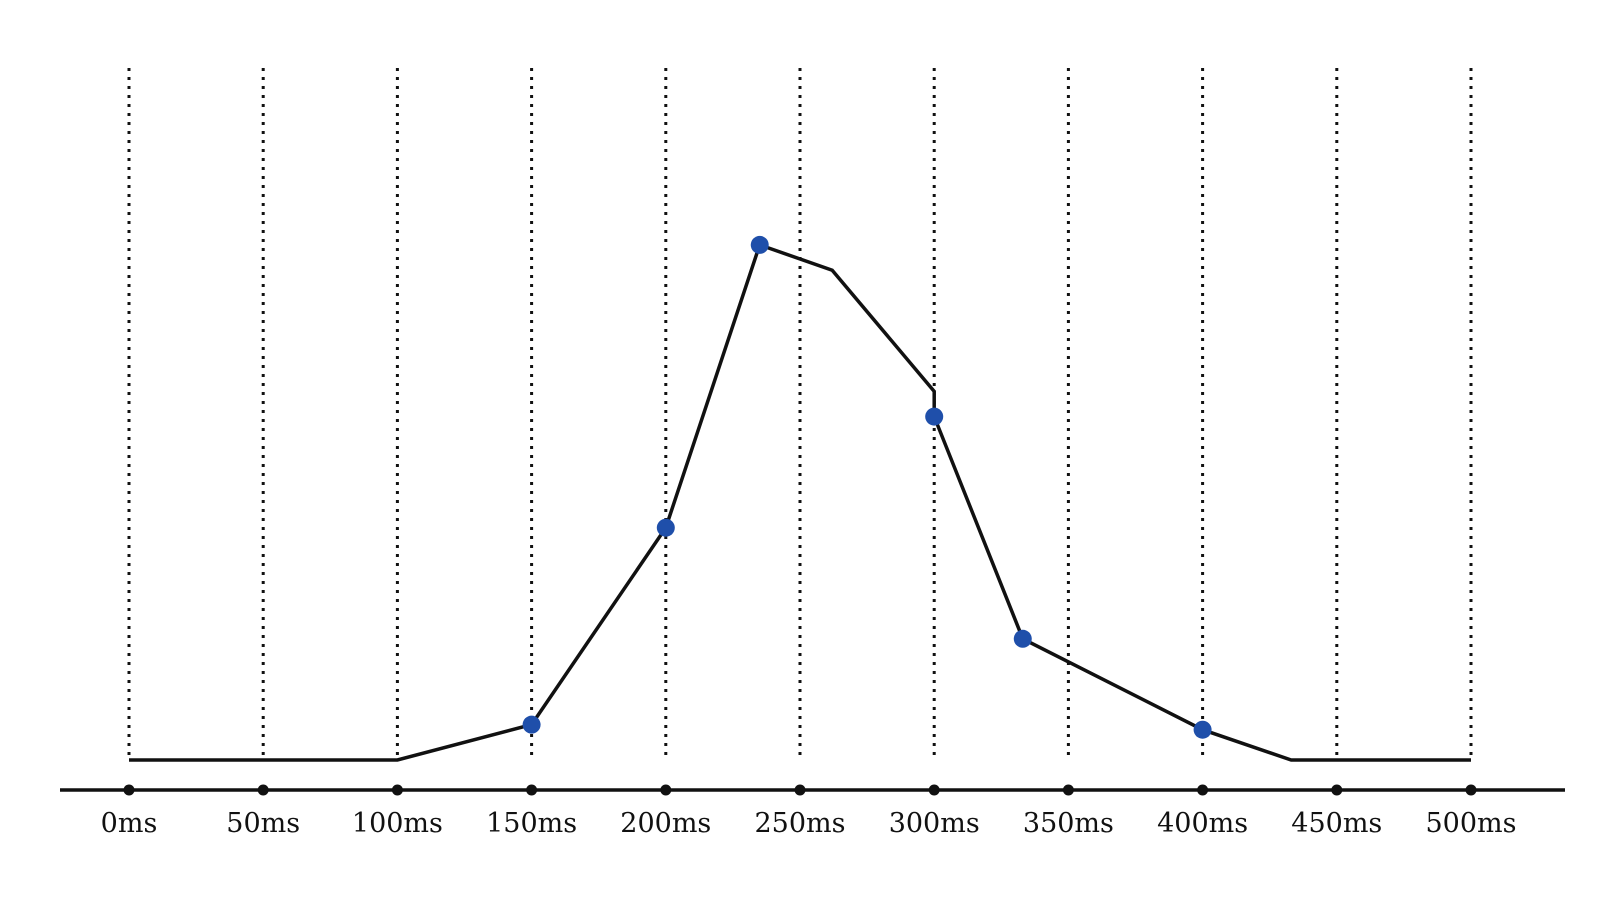 The height and width of the screenshot is (906, 1602). Describe the element at coordinates (1068, 823) in the screenshot. I see `tick-label-350: 350ms` at that location.